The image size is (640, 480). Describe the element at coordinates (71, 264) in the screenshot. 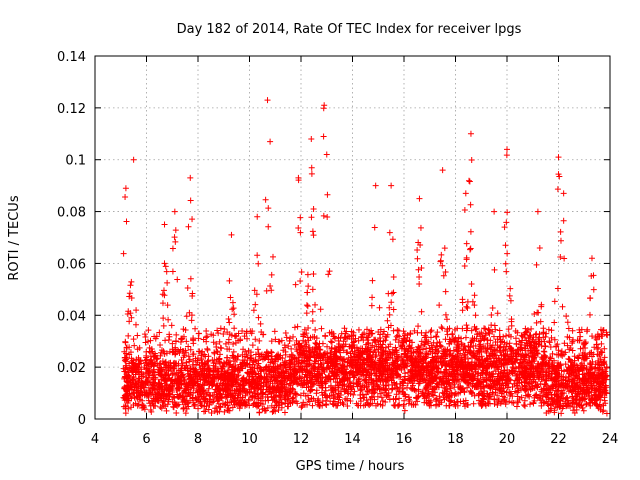

I see `y-tick-label: 0.06` at that location.